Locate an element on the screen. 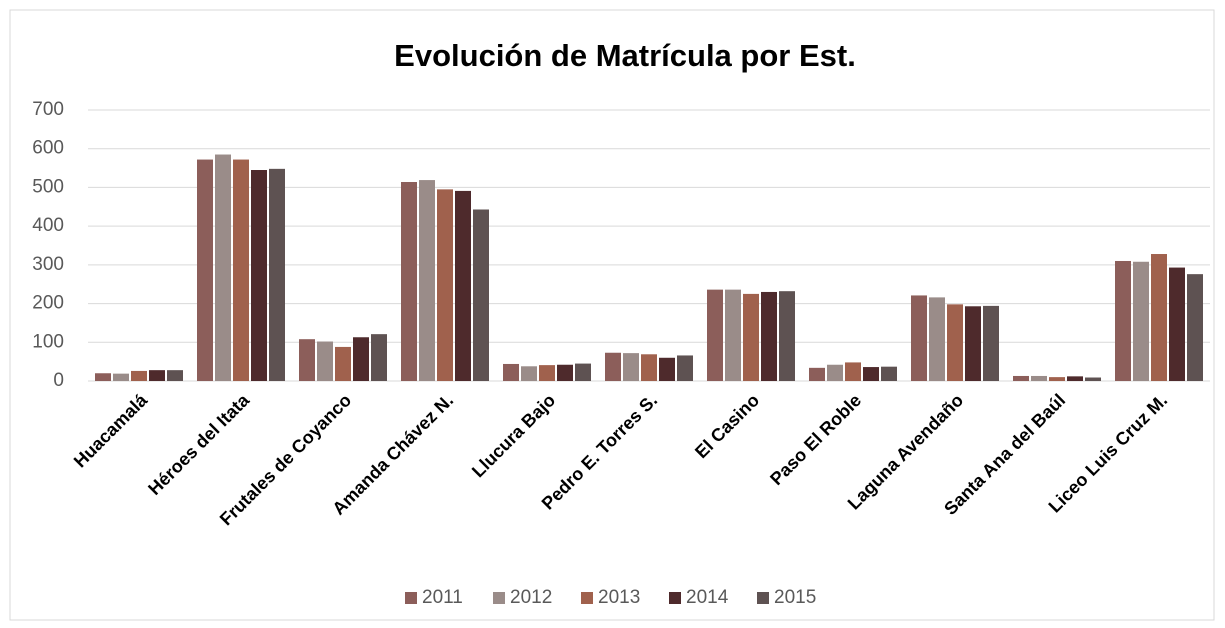  legend-label: 2013 is located at coordinates (619, 597).